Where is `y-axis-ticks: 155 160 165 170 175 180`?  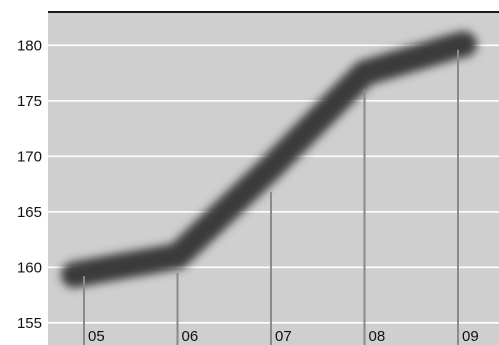 y-axis-ticks: 155 160 165 170 175 180 is located at coordinates (29, 184).